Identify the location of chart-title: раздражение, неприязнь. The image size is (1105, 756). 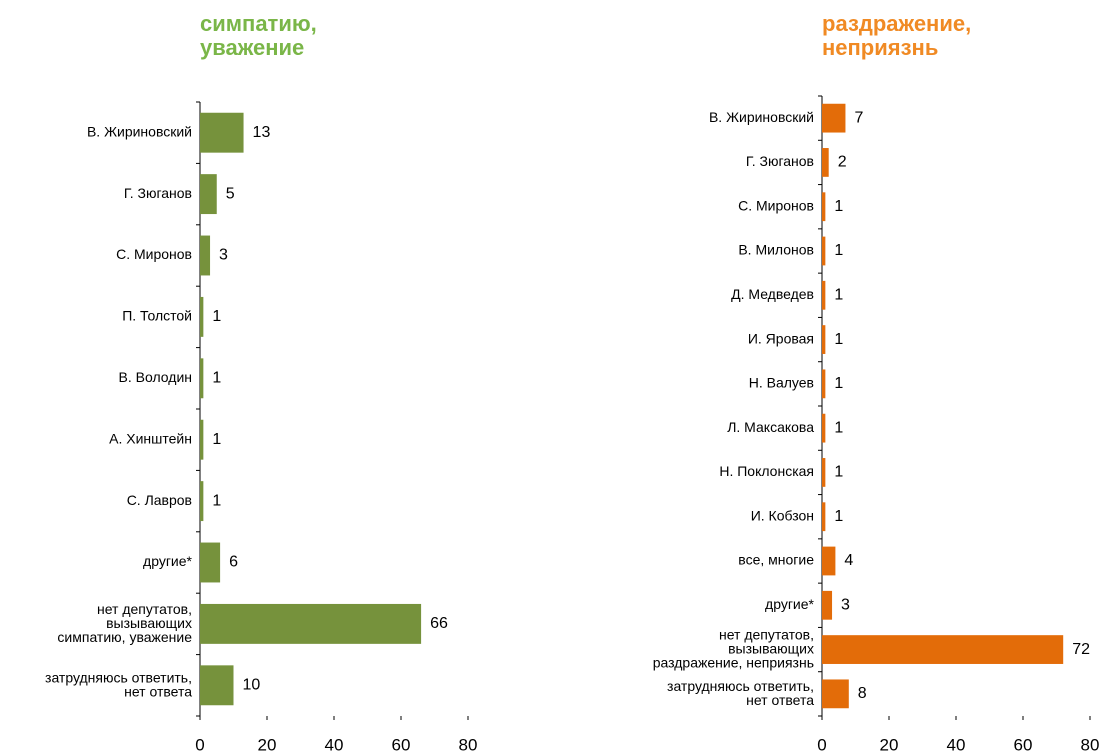
(896, 35).